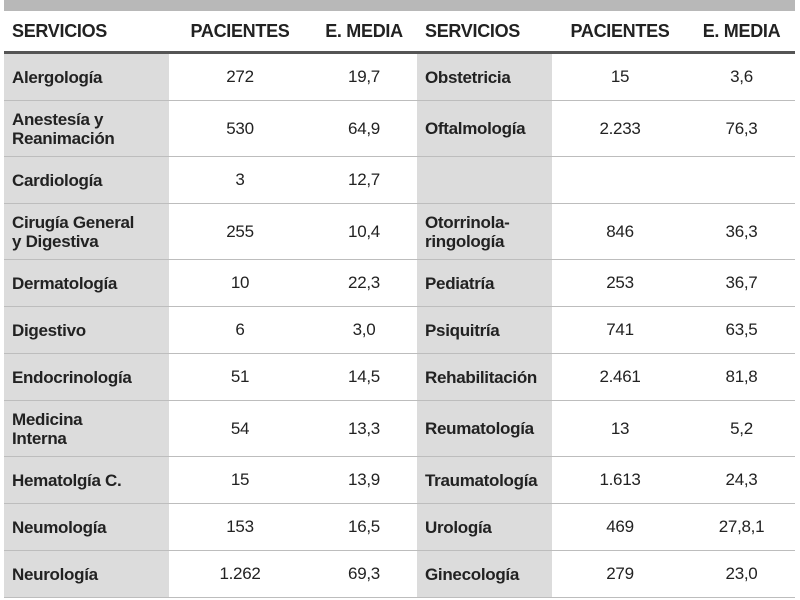  What do you see at coordinates (240, 330) in the screenshot?
I see `pacientes-cell: 6` at bounding box center [240, 330].